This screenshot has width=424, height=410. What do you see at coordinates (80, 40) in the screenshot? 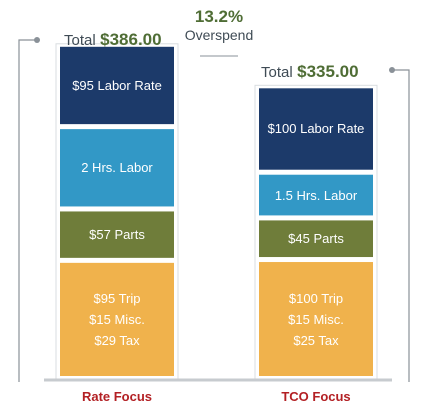
I see `total-label-rate-focus: Total` at bounding box center [80, 40].